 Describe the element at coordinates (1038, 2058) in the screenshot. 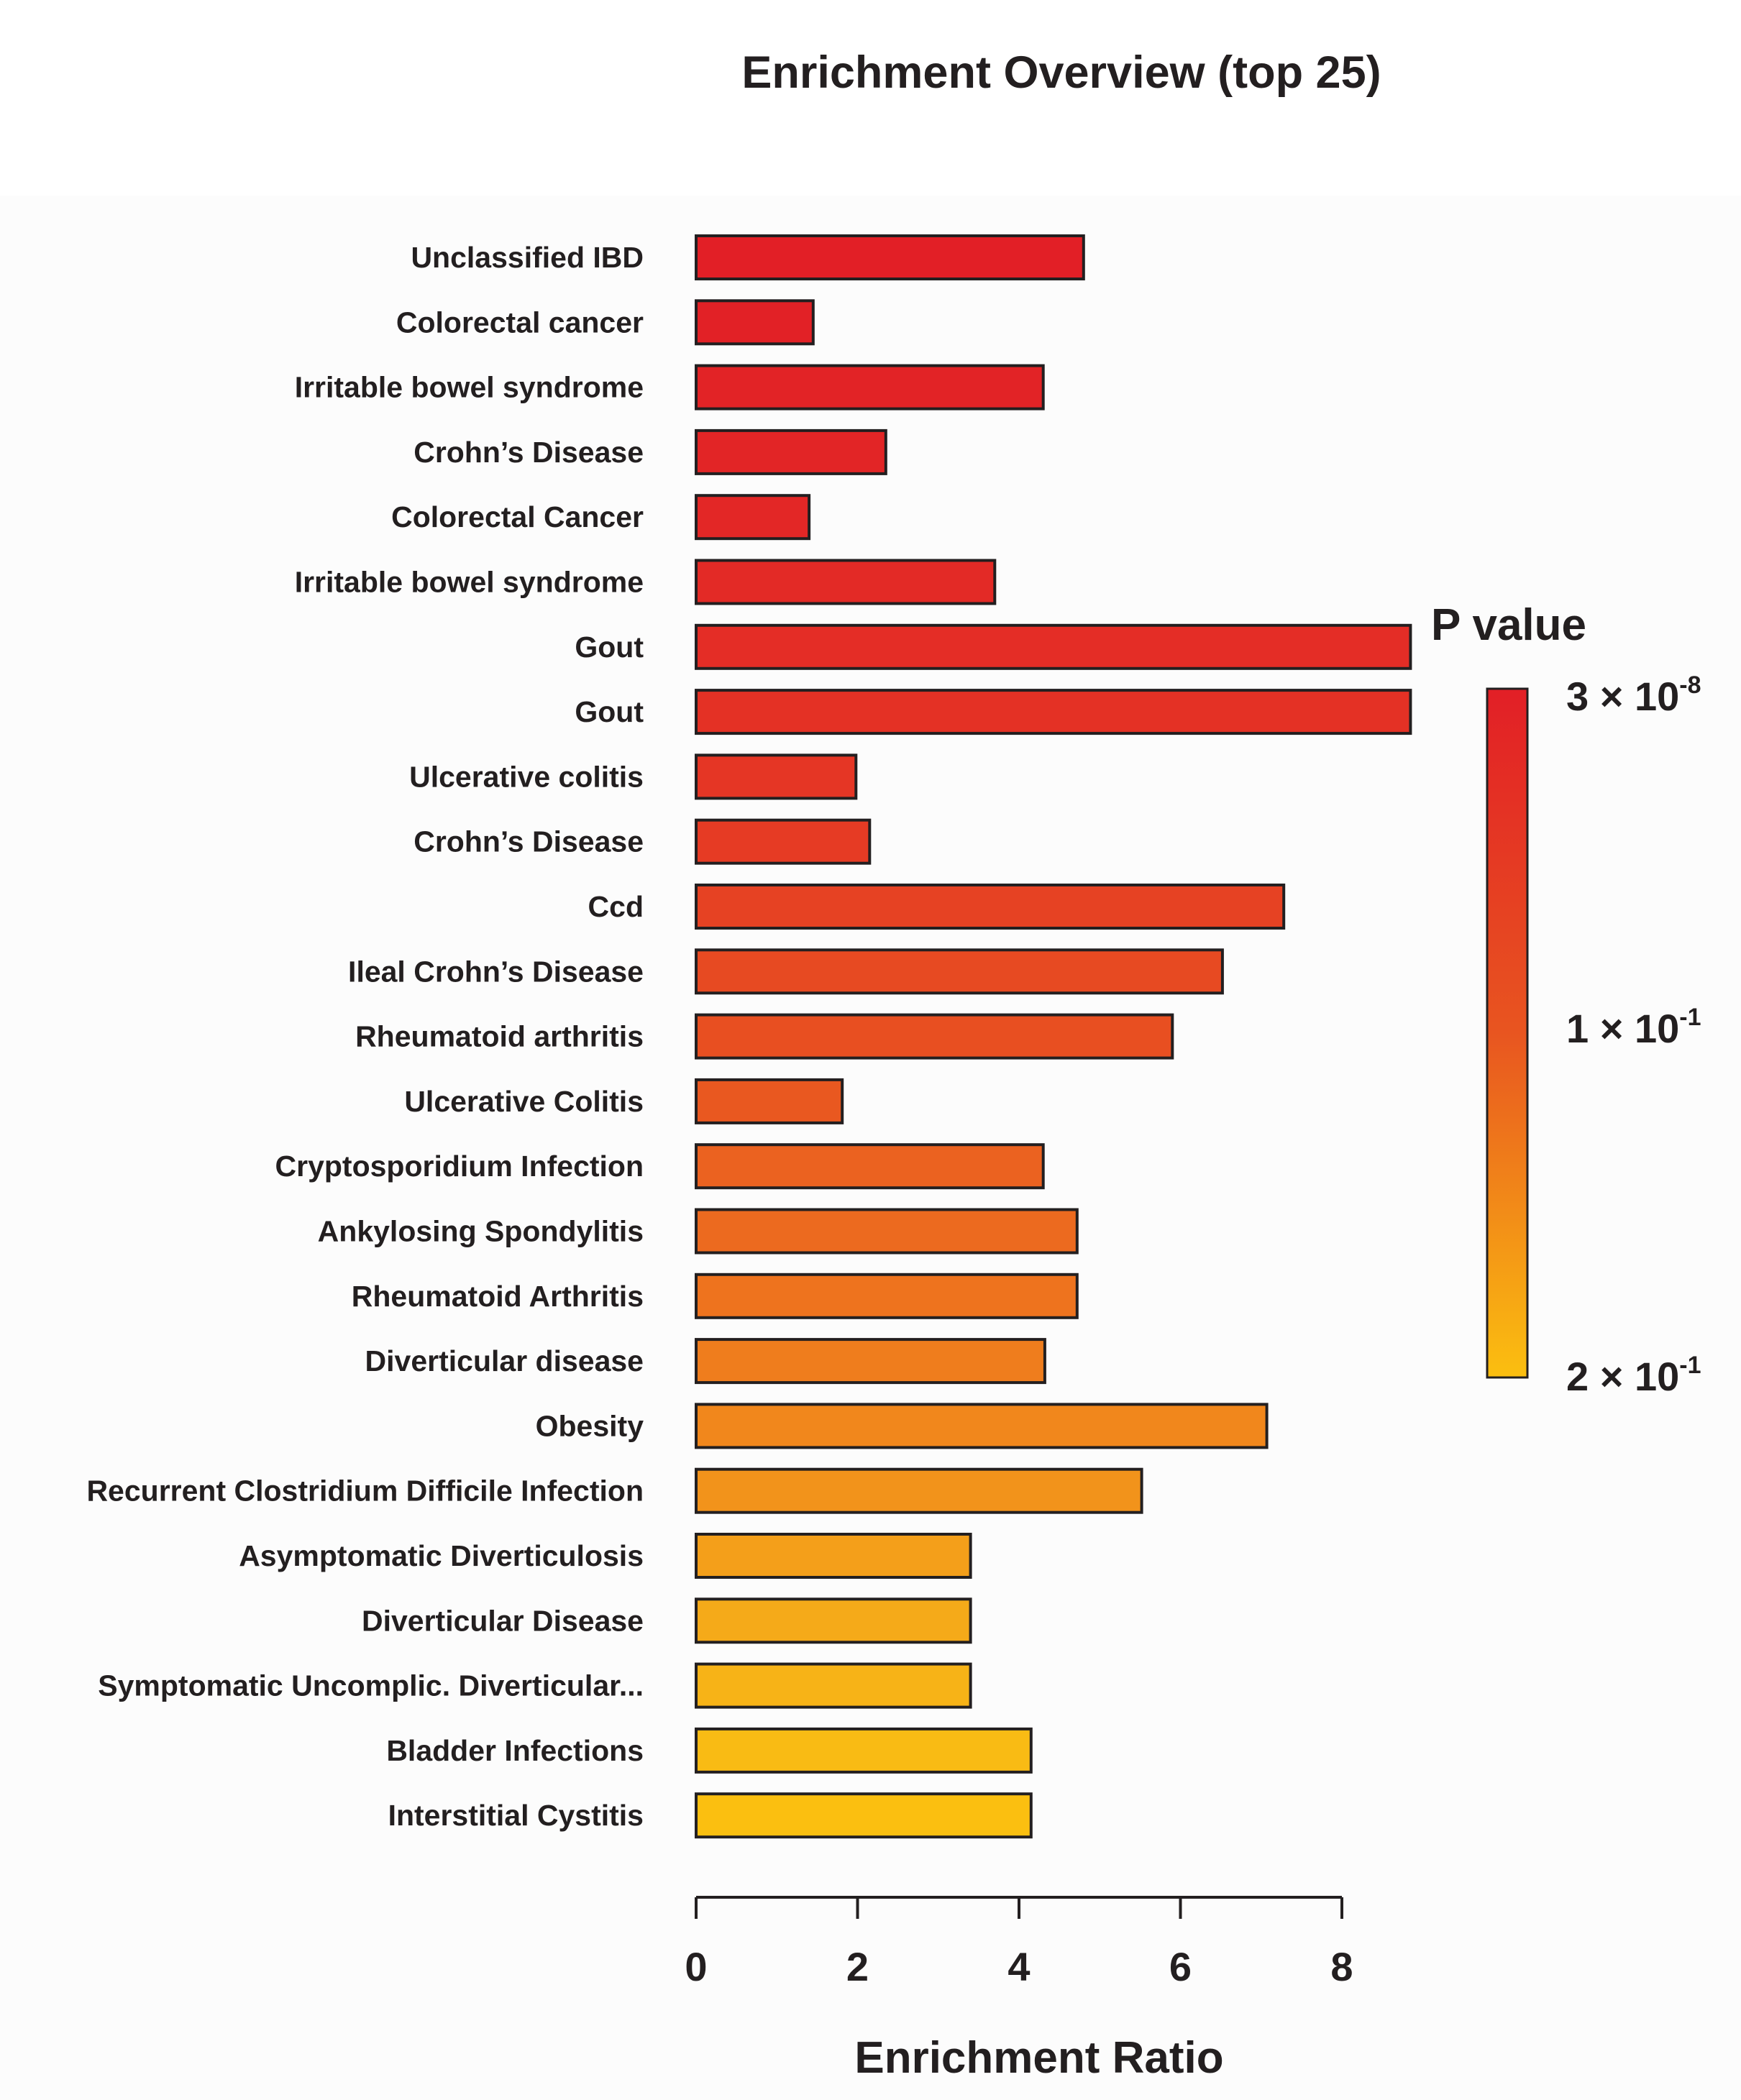

I see `x-axis-title: Enrichment Ratio` at that location.